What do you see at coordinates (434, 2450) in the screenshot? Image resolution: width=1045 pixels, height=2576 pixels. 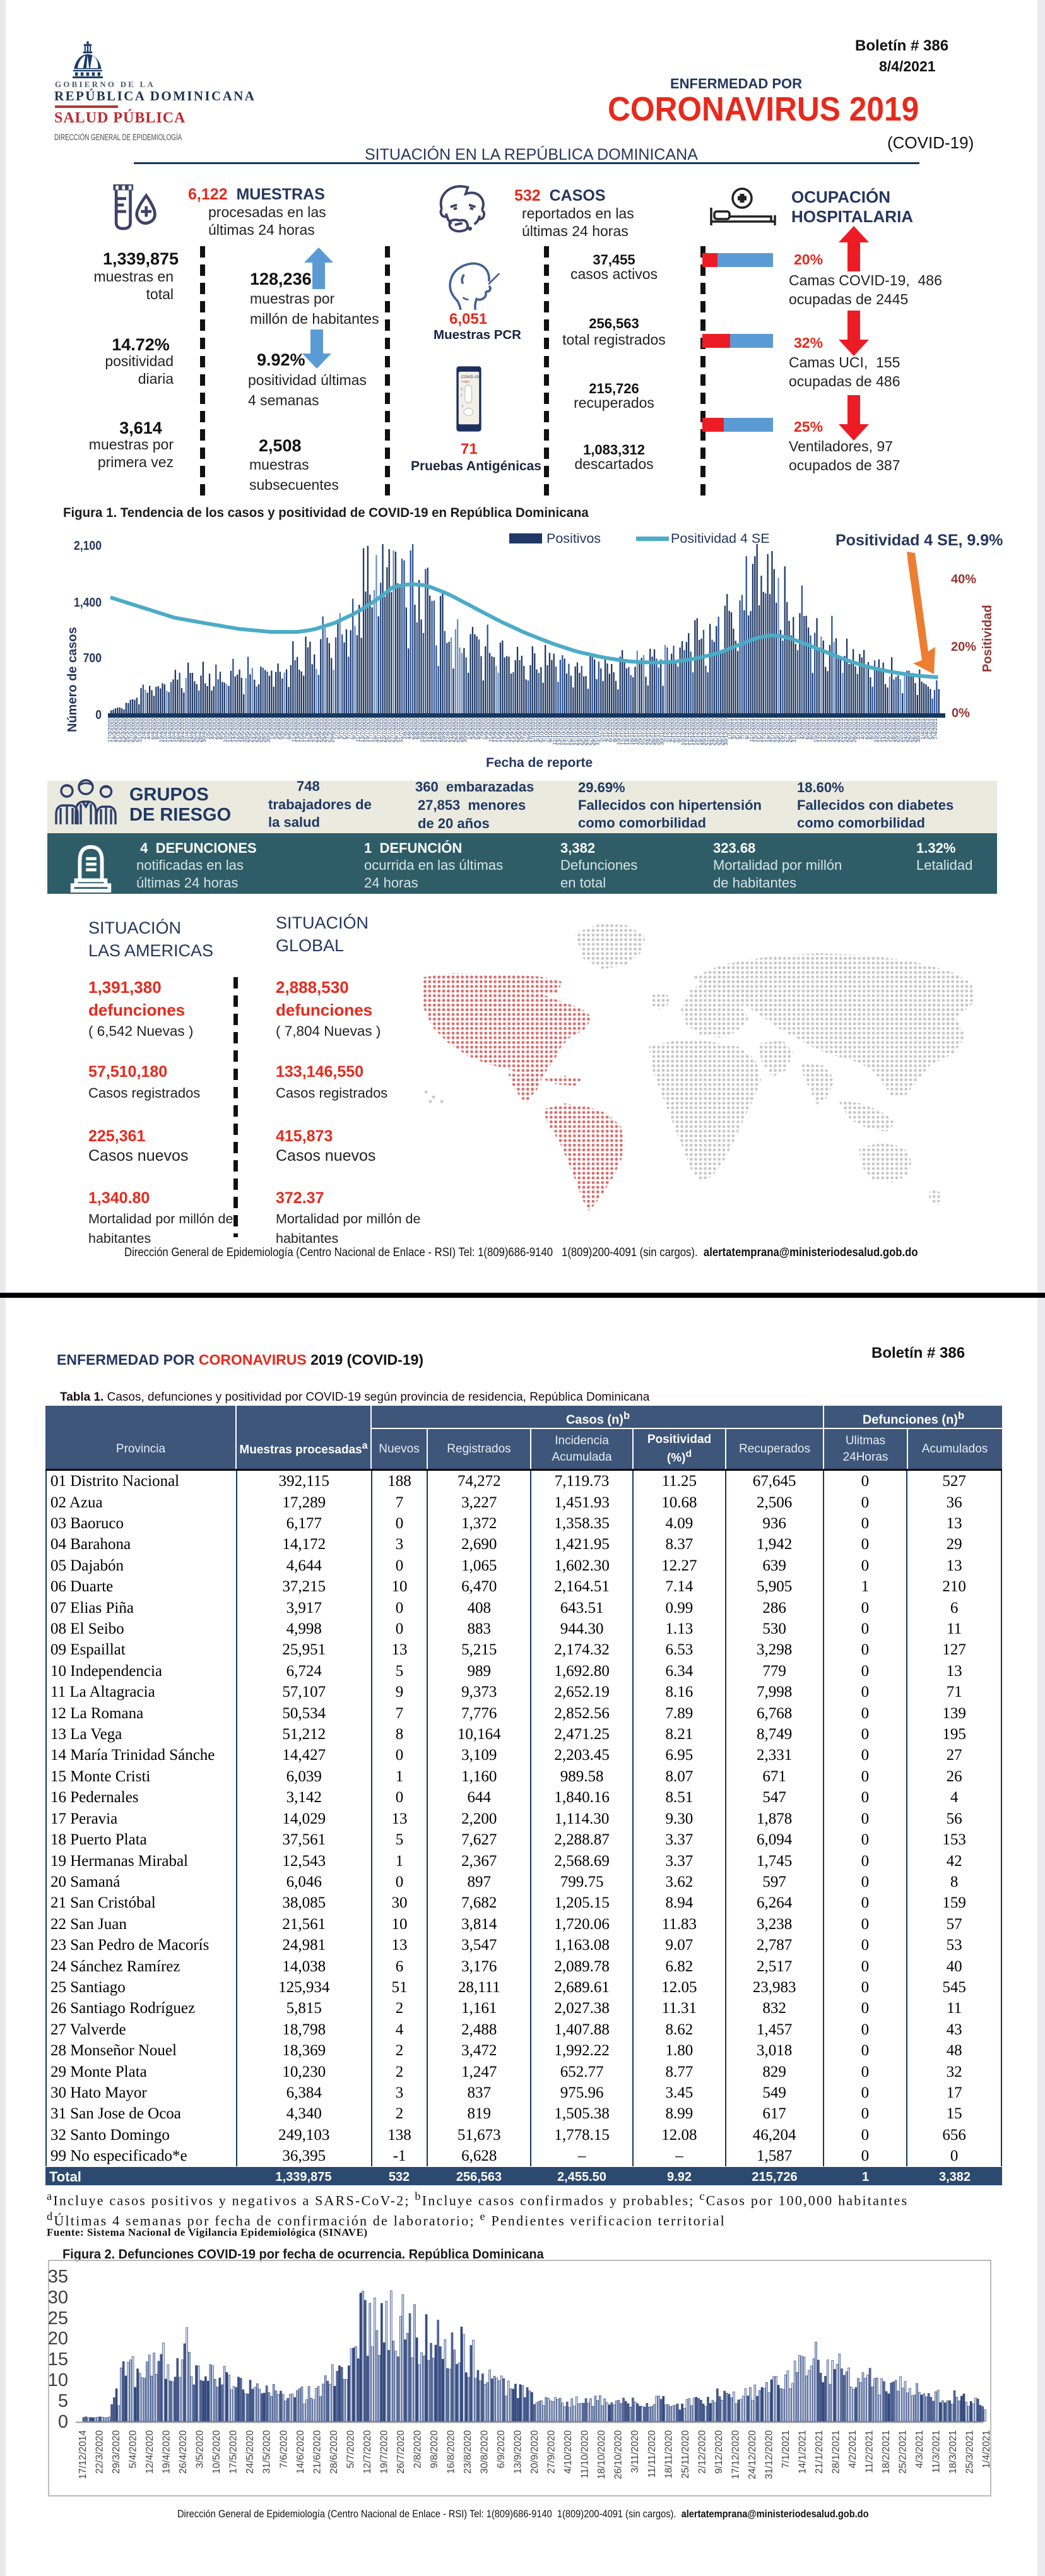 I see `svg-text: 9/8/2020` at bounding box center [434, 2450].